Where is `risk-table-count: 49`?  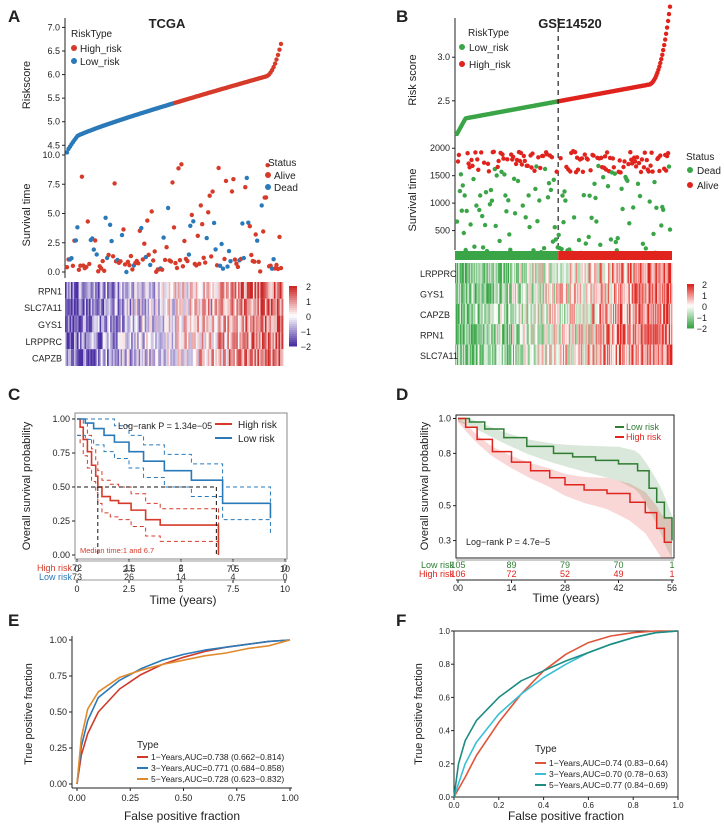 risk-table-count: 49 is located at coordinates (618, 574).